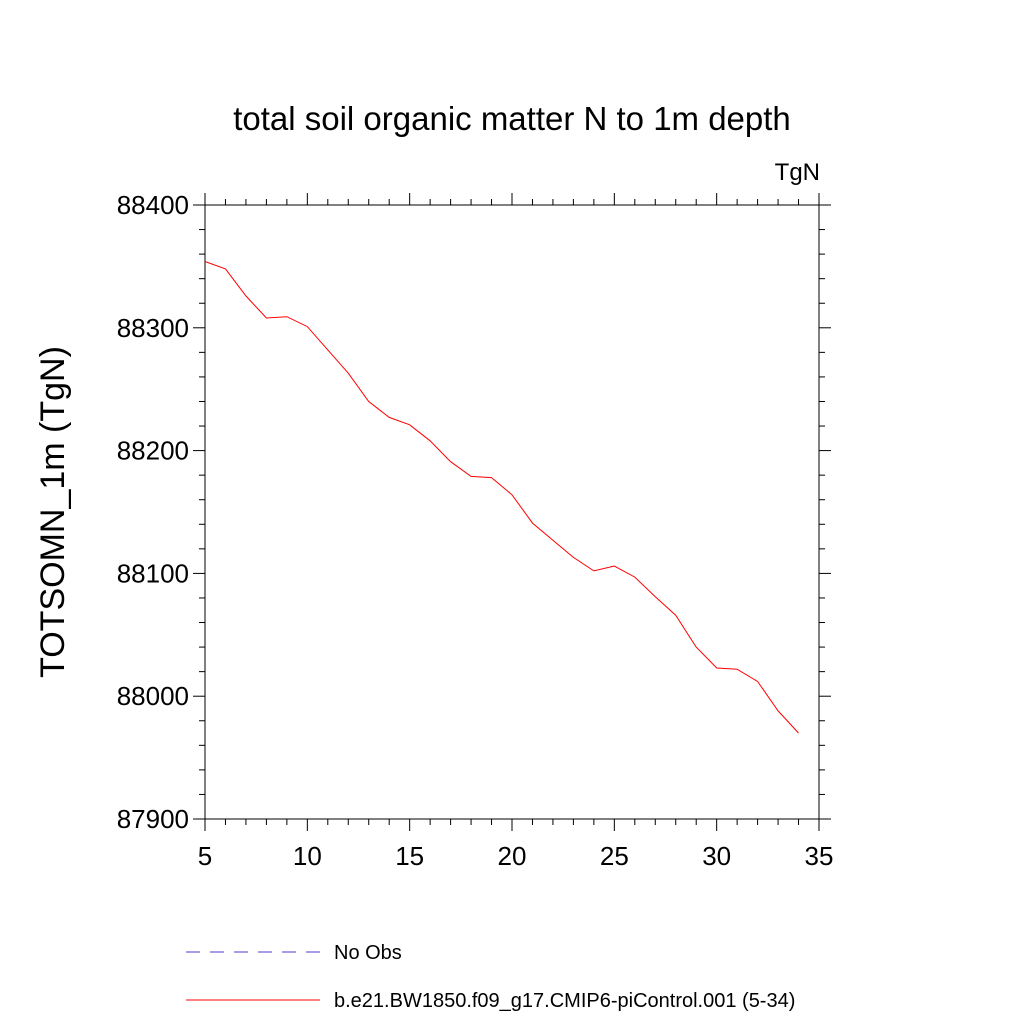  What do you see at coordinates (153, 696) in the screenshot?
I see `y-tick-label: 88000` at bounding box center [153, 696].